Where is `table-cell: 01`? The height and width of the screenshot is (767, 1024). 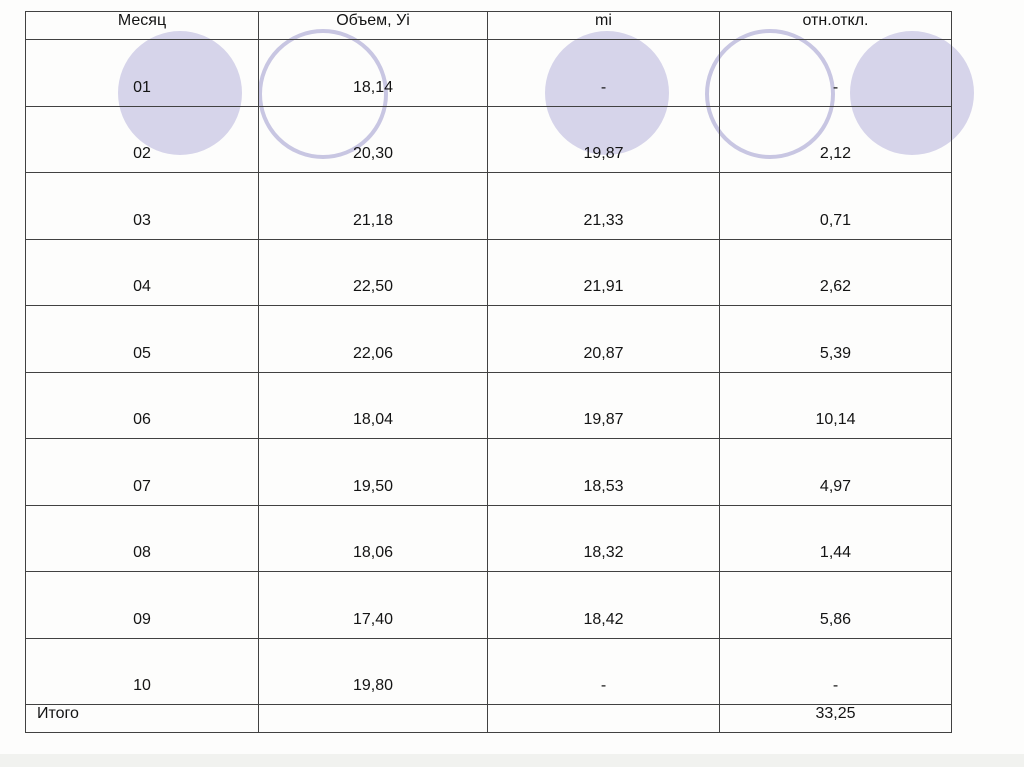 table-cell: 01 is located at coordinates (142, 73).